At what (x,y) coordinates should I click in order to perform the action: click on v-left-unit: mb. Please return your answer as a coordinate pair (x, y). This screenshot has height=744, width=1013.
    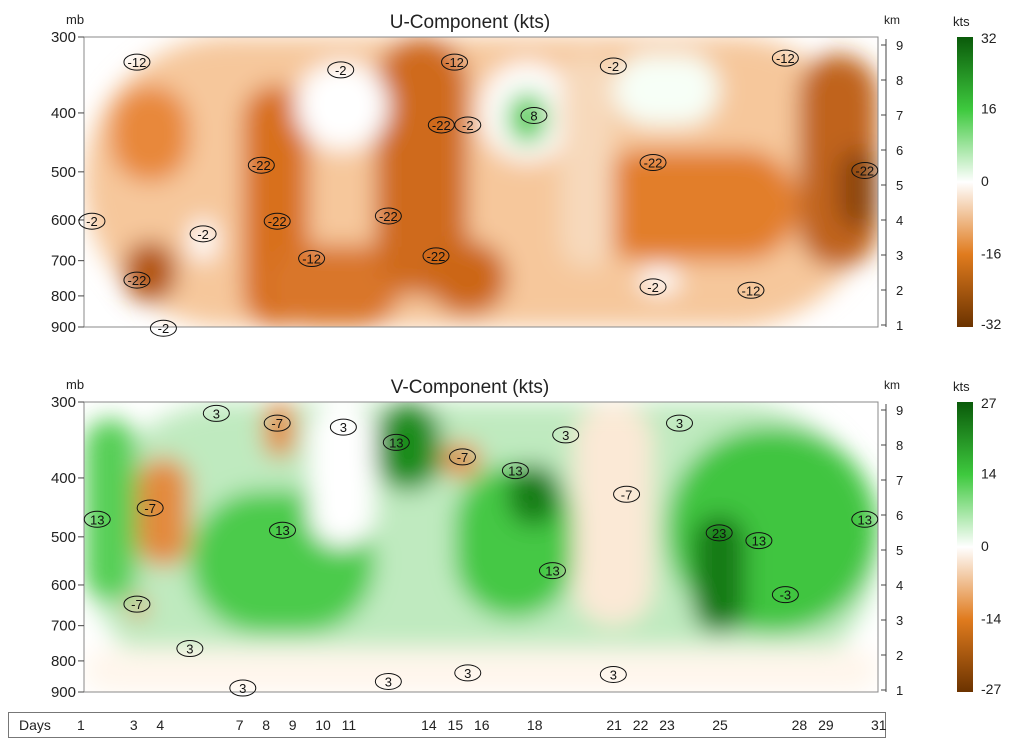
    Looking at the image, I should click on (75, 384).